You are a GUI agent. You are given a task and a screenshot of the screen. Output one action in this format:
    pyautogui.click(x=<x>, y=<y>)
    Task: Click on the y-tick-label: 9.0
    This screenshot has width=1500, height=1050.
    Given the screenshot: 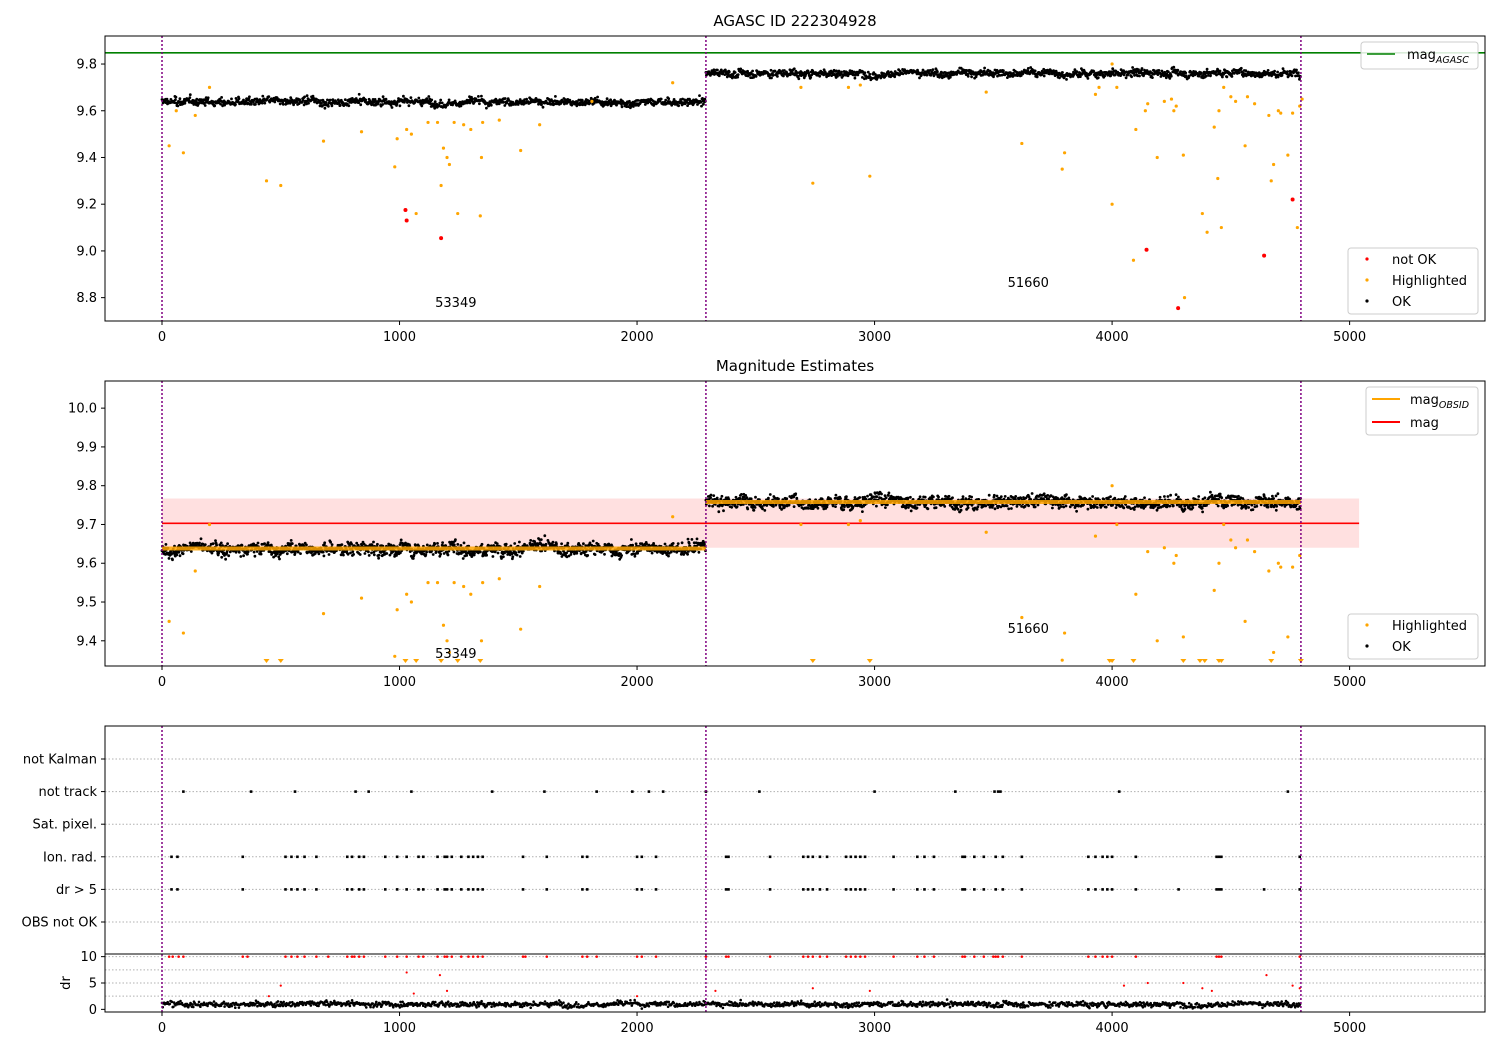 What is the action you would take?
    pyautogui.click(x=86, y=251)
    